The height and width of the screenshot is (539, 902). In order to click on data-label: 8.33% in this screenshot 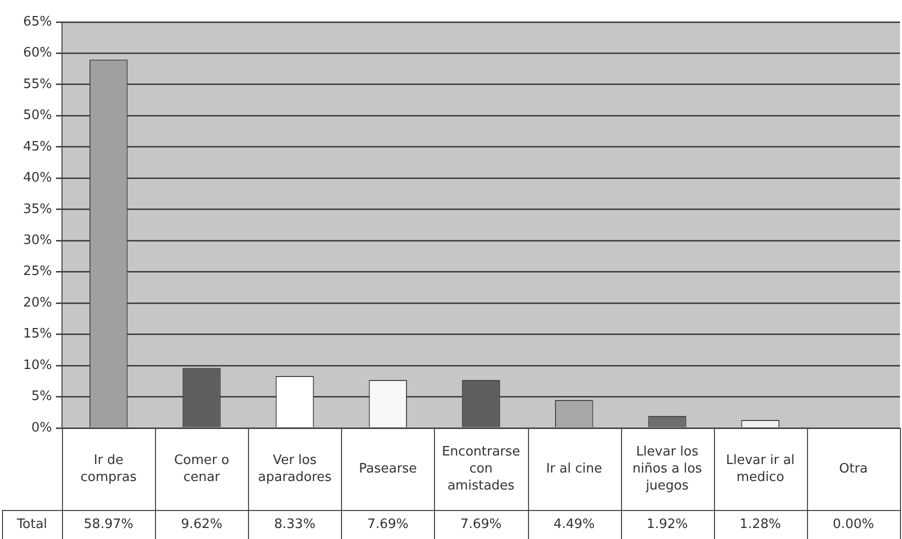, I will do `click(295, 524)`.